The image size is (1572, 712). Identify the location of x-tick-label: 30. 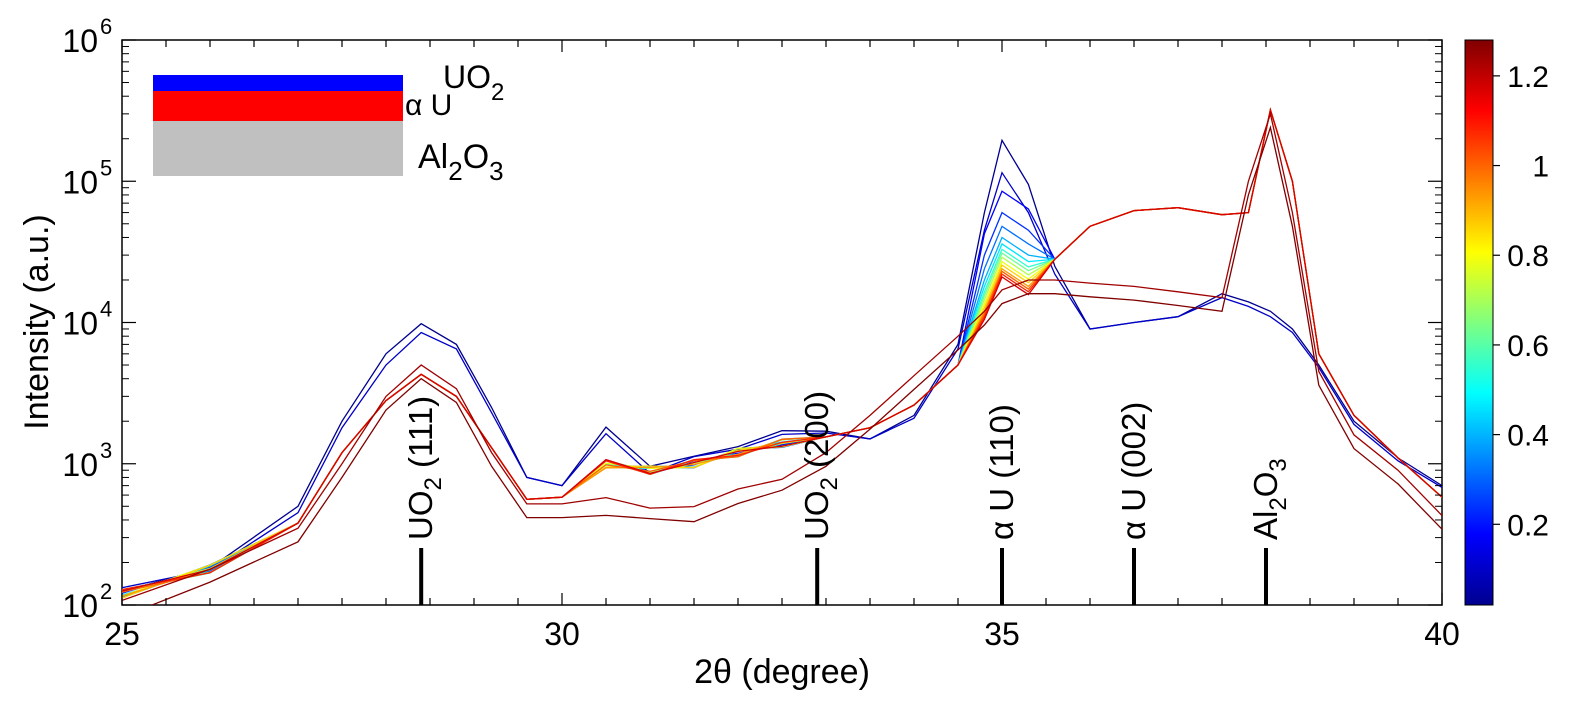
(562, 634).